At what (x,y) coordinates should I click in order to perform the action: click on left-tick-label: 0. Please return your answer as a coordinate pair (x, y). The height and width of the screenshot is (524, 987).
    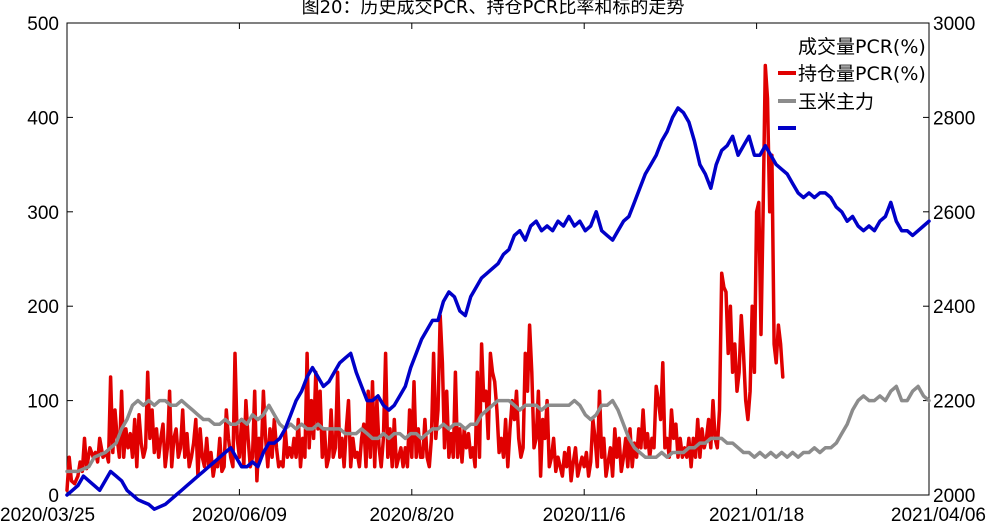
    Looking at the image, I should click on (53, 496).